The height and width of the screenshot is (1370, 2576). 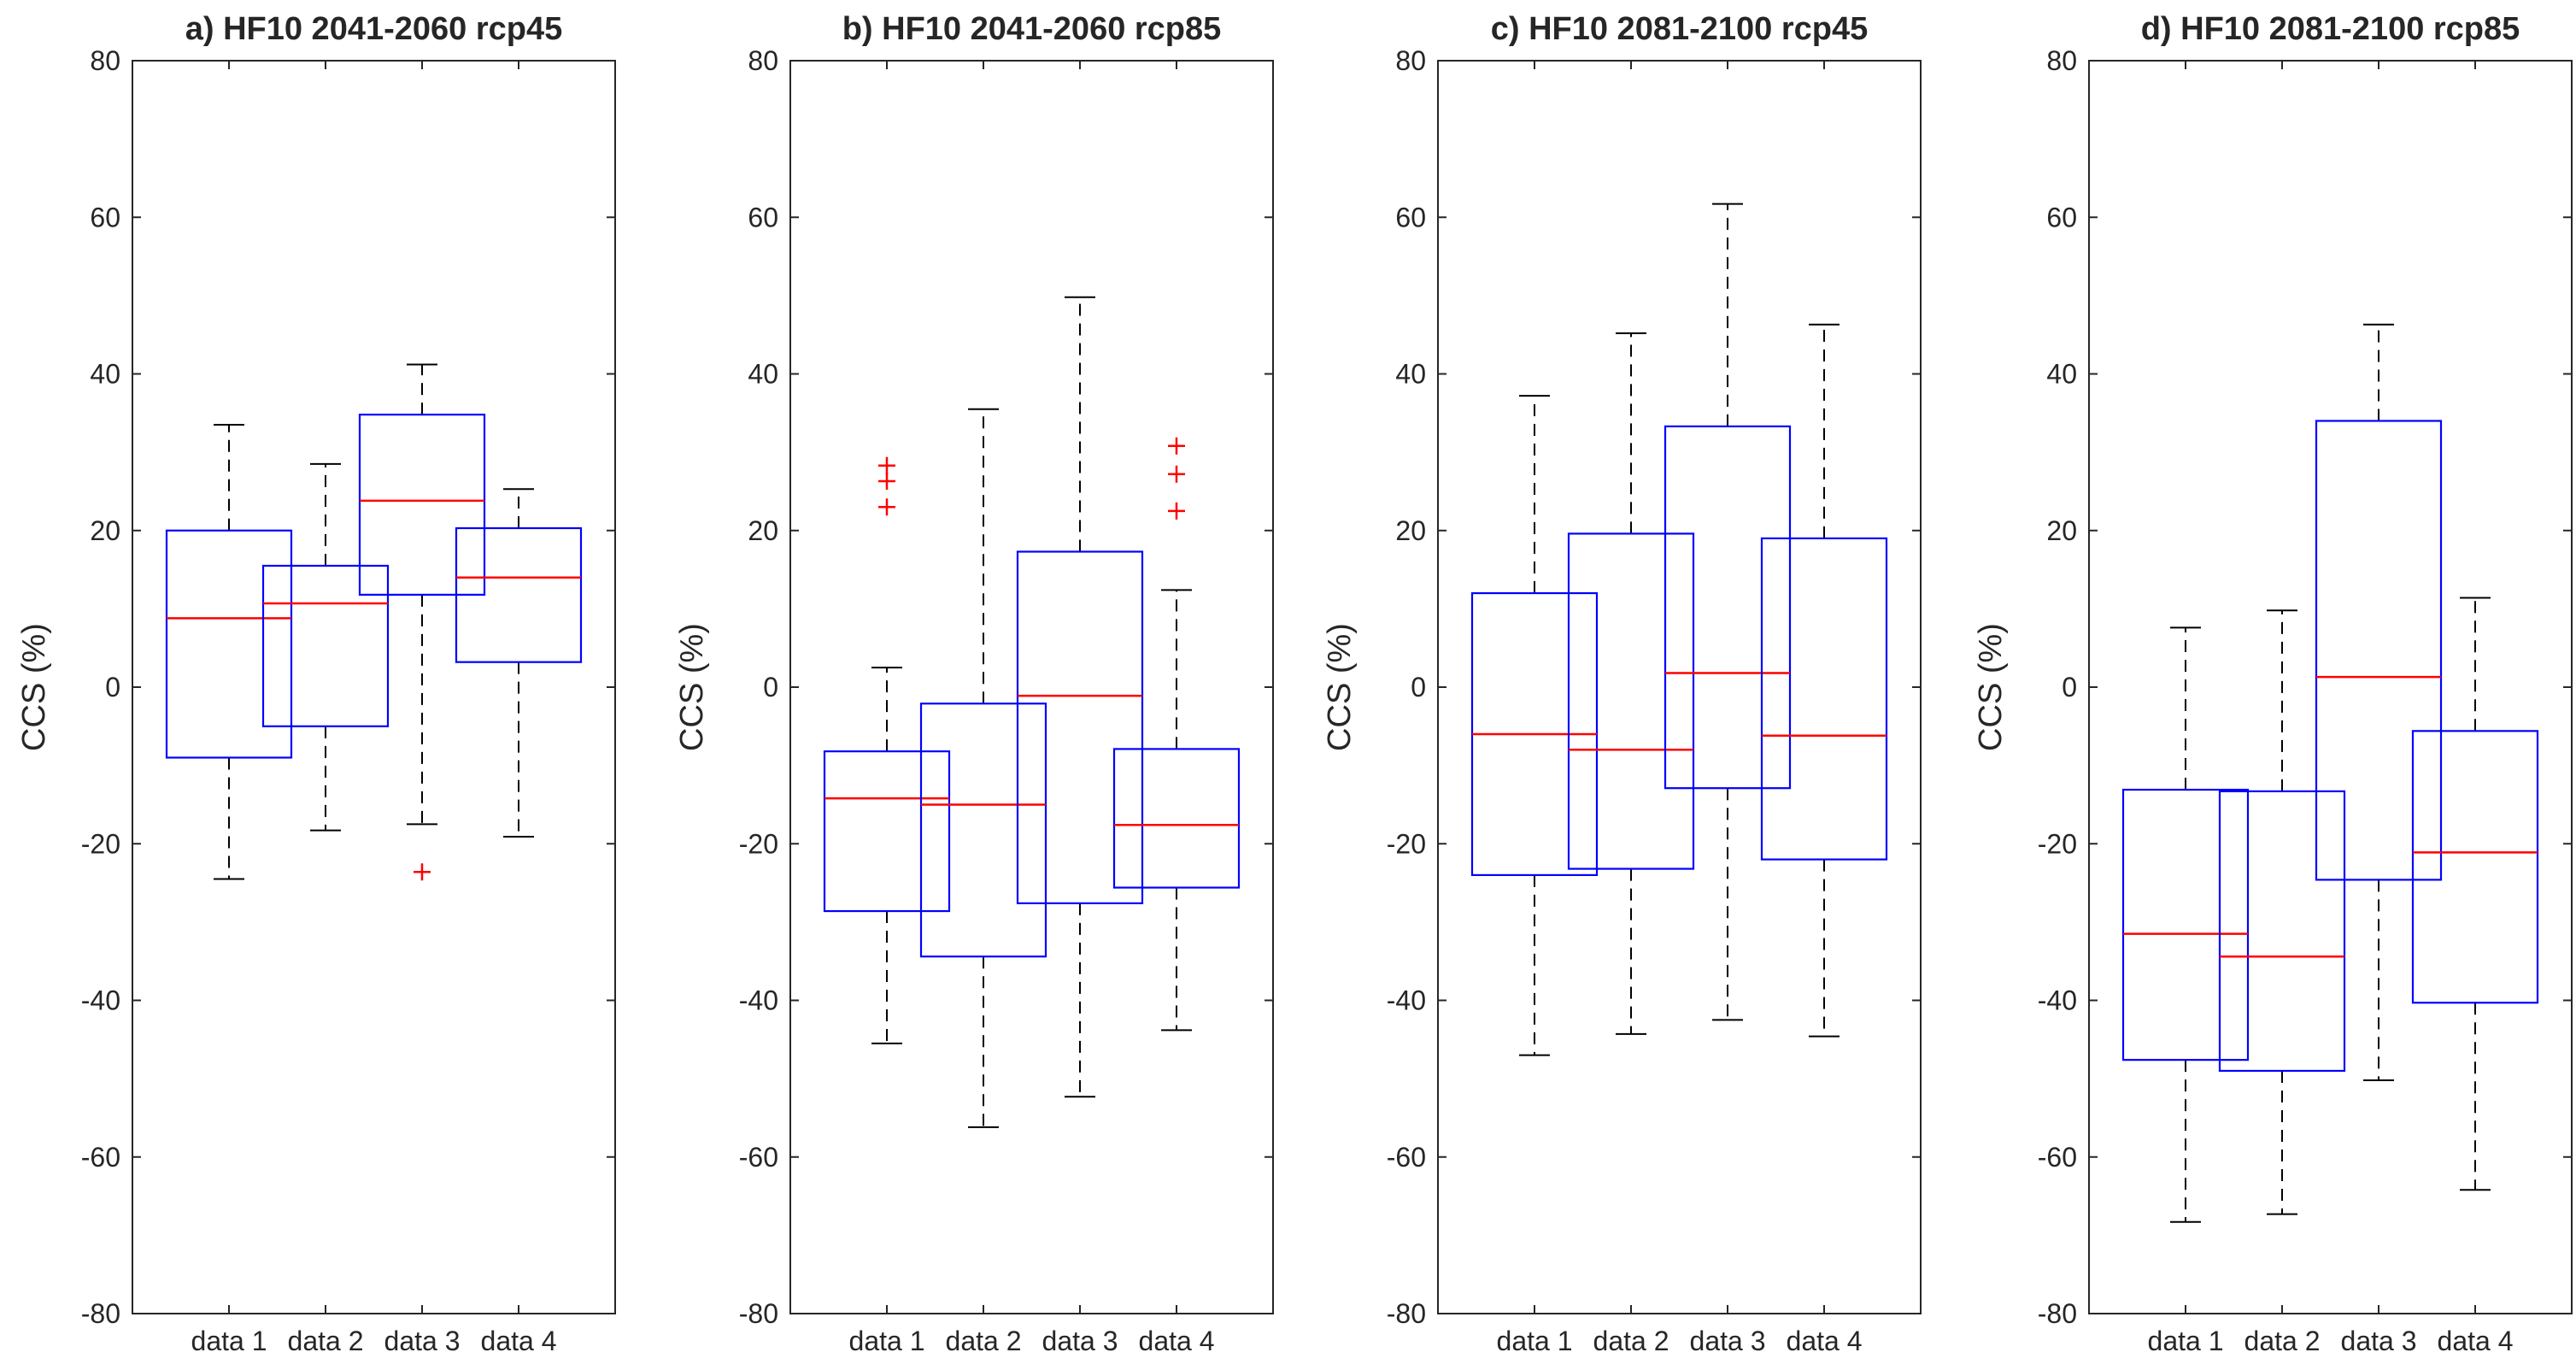 What do you see at coordinates (2330, 29) in the screenshot?
I see `panel-title: d) HF10 2081-2100 rcp85` at bounding box center [2330, 29].